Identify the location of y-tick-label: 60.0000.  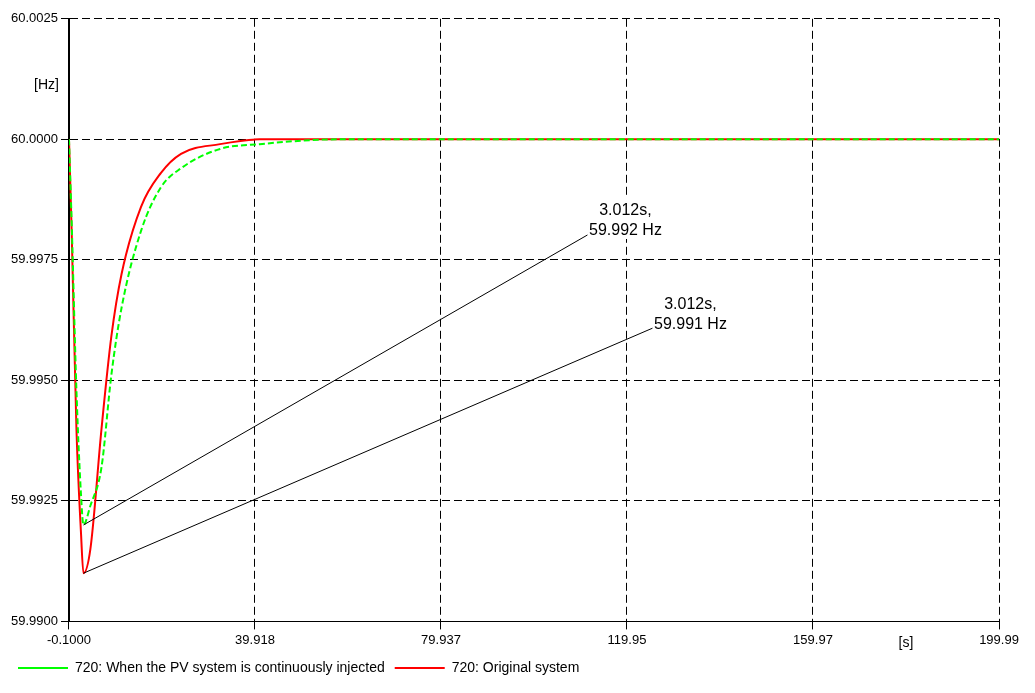
(34, 138).